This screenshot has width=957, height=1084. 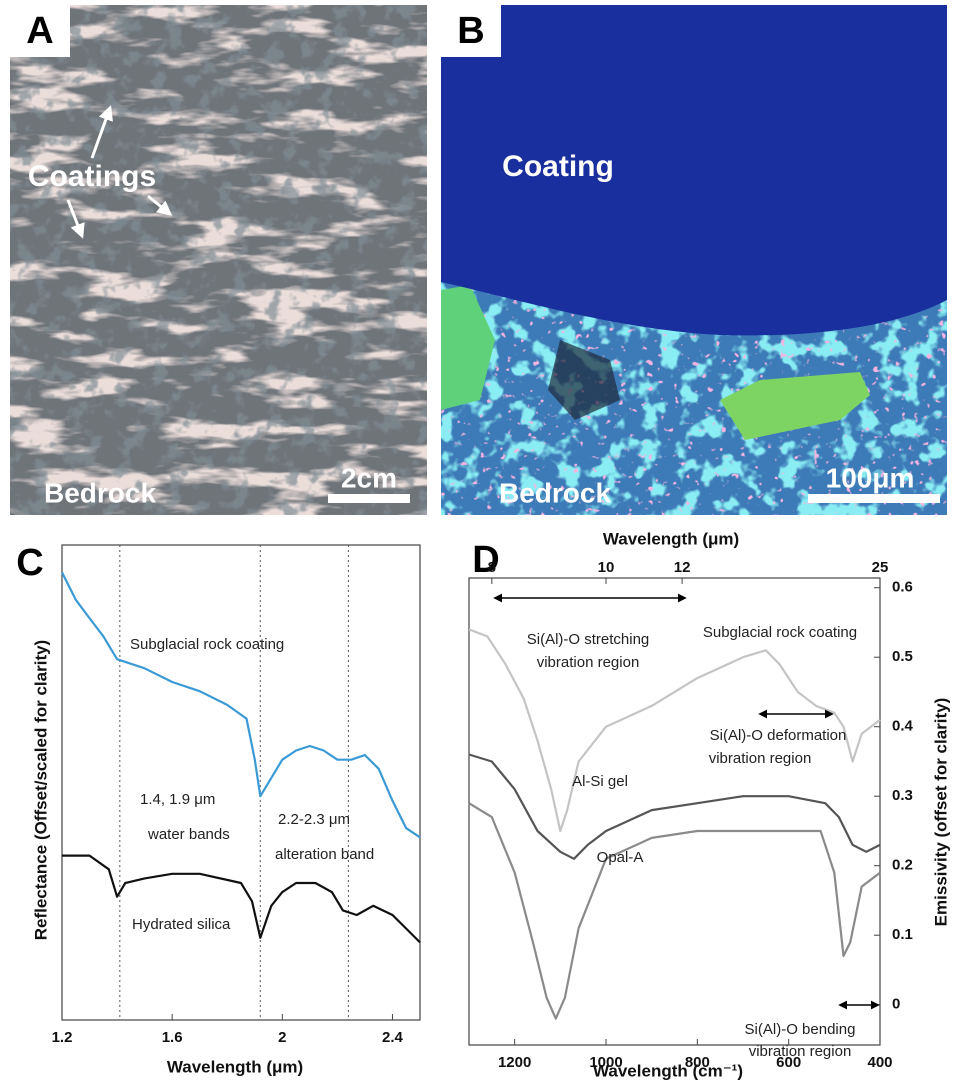 What do you see at coordinates (393, 1037) in the screenshot?
I see `x-tick-label: 2.4` at bounding box center [393, 1037].